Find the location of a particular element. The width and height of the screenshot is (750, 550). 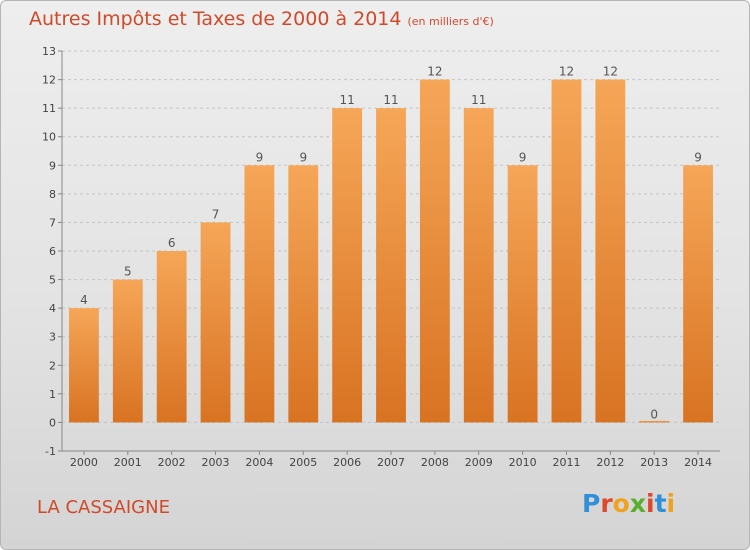

x-tick-label: 2000 is located at coordinates (84, 462).